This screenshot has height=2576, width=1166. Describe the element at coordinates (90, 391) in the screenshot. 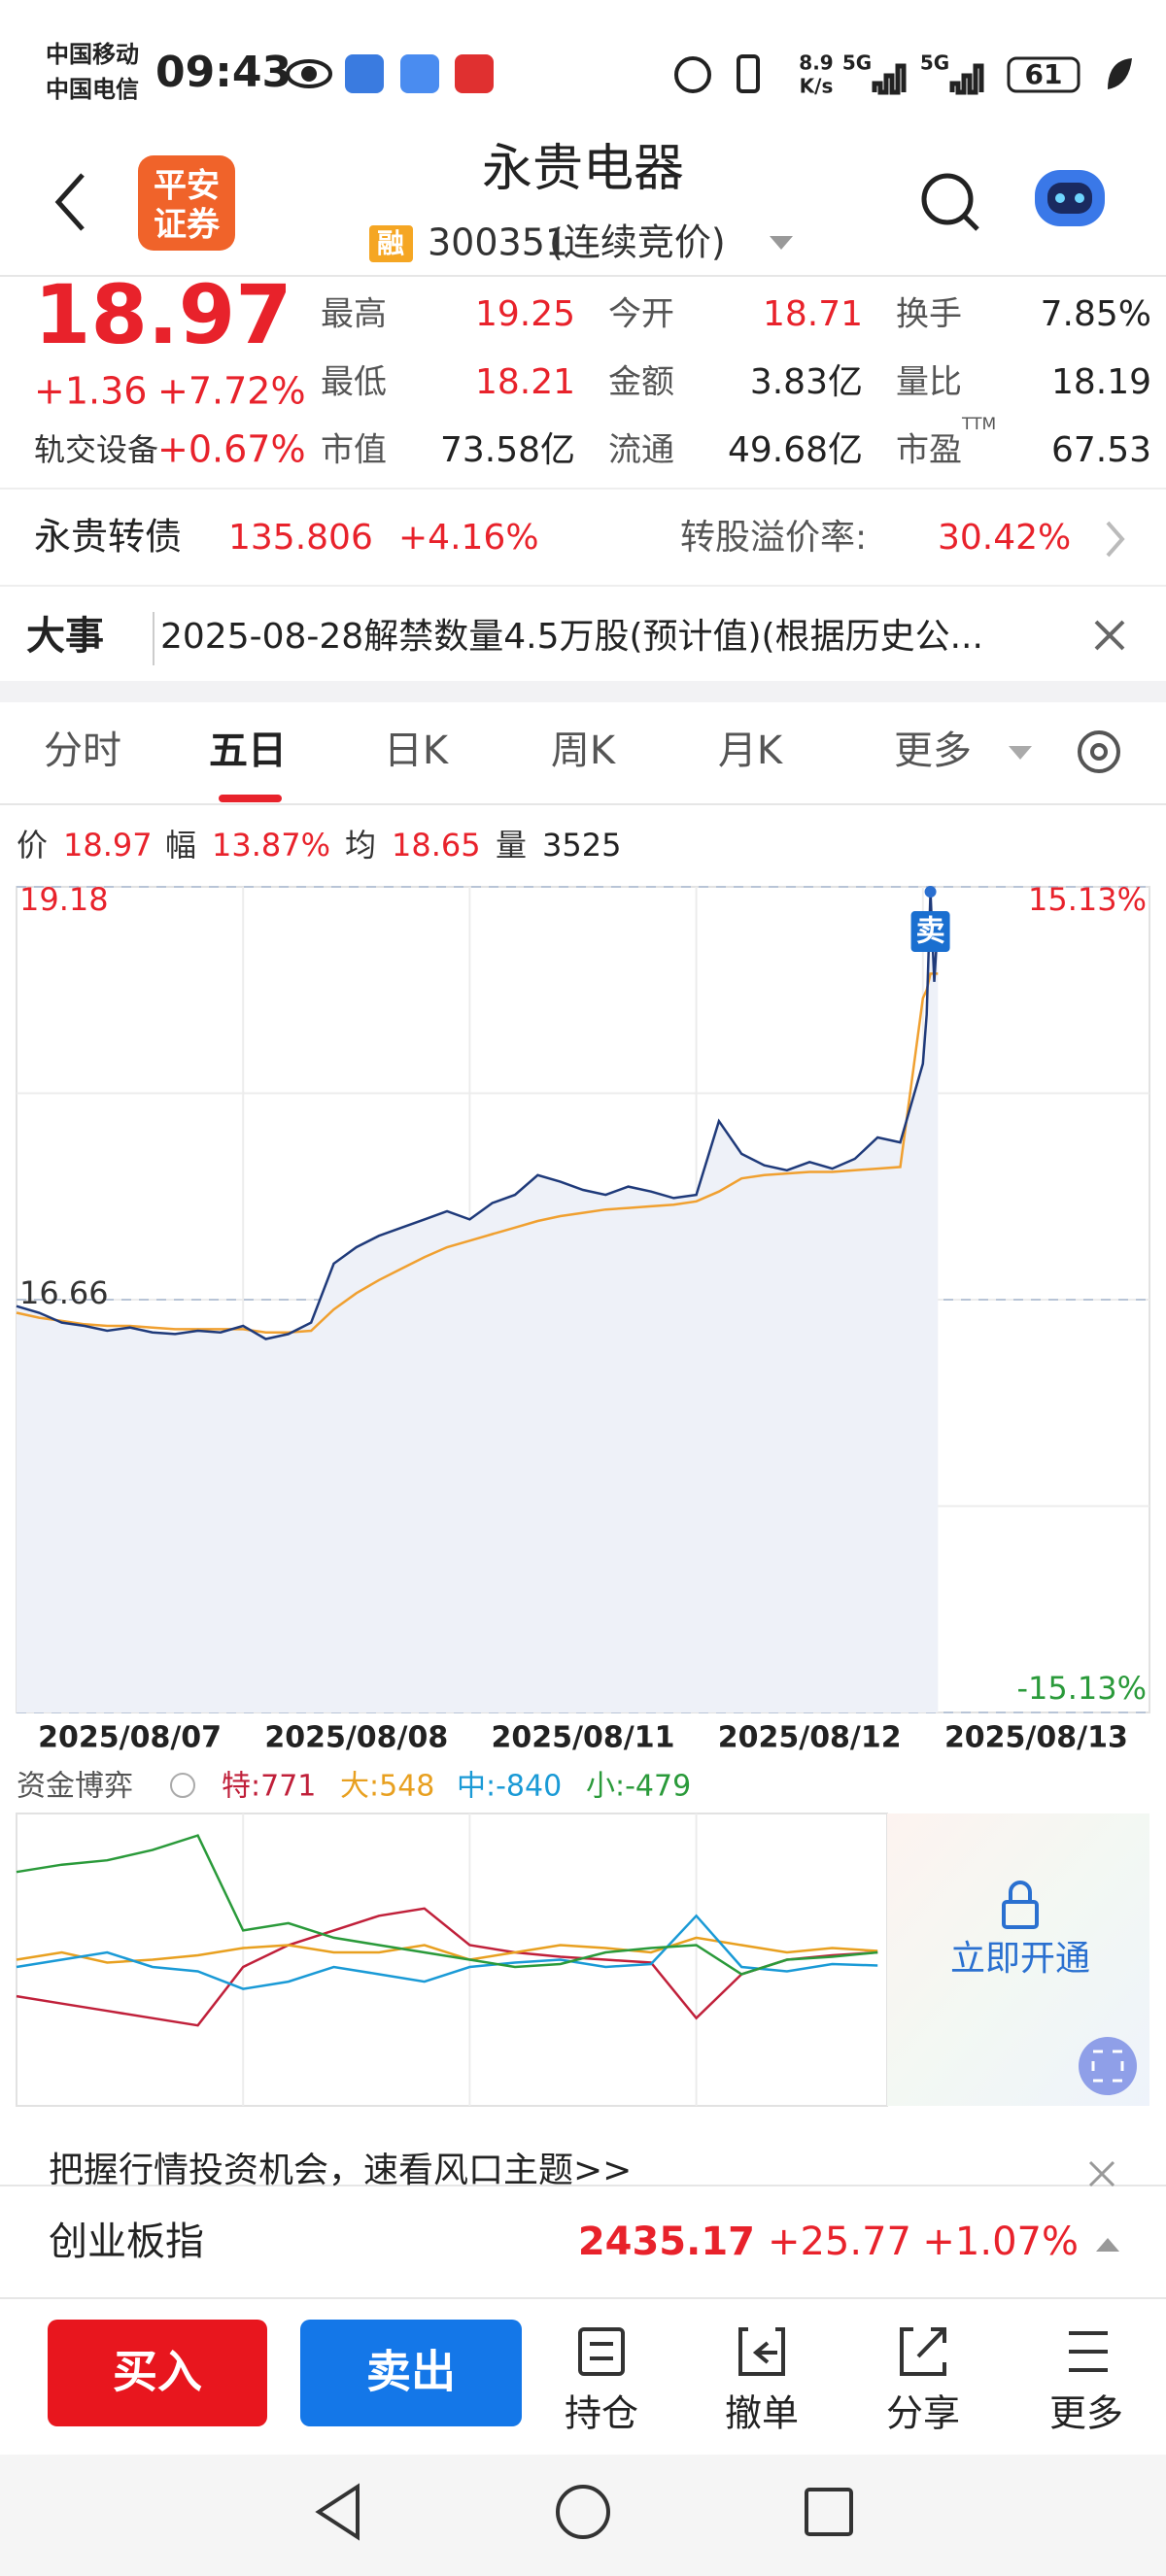

I see `change: +1.36` at that location.